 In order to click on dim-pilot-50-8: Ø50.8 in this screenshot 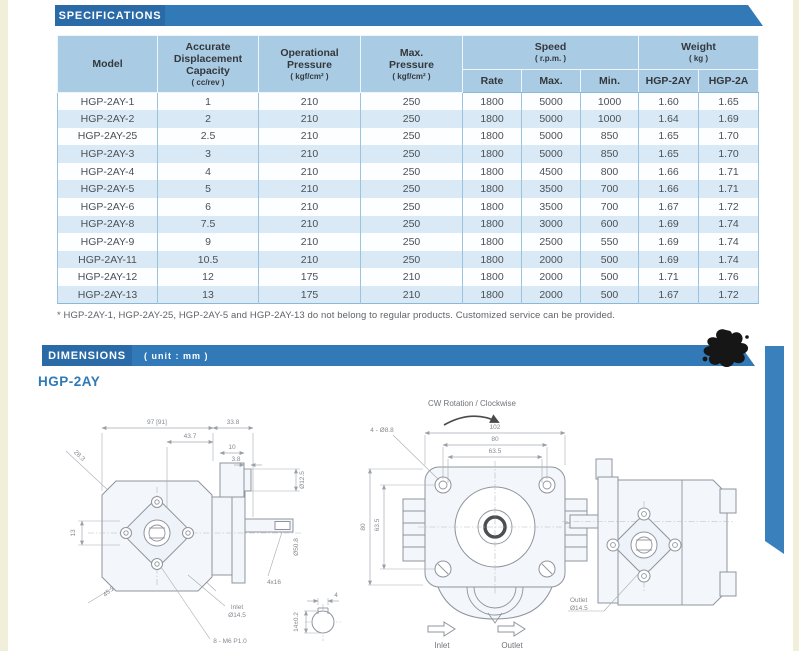, I will do `click(296, 547)`.